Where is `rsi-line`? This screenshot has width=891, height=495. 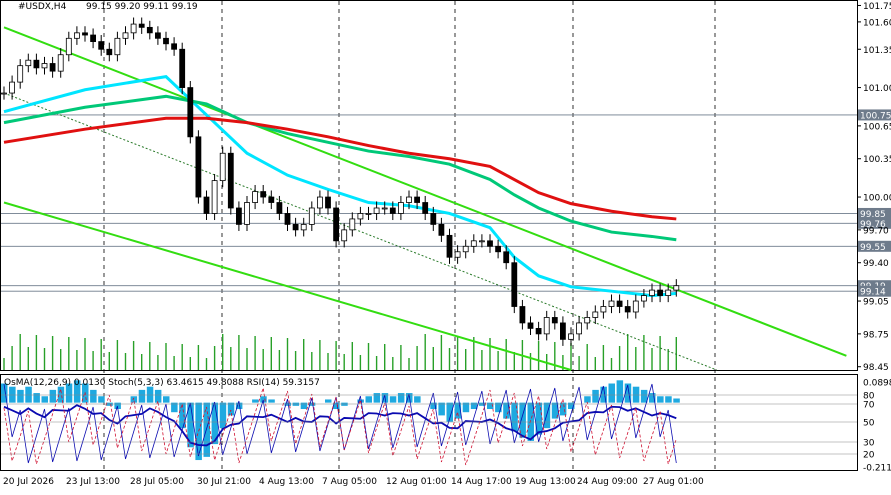
rsi-line is located at coordinates (340, 425).